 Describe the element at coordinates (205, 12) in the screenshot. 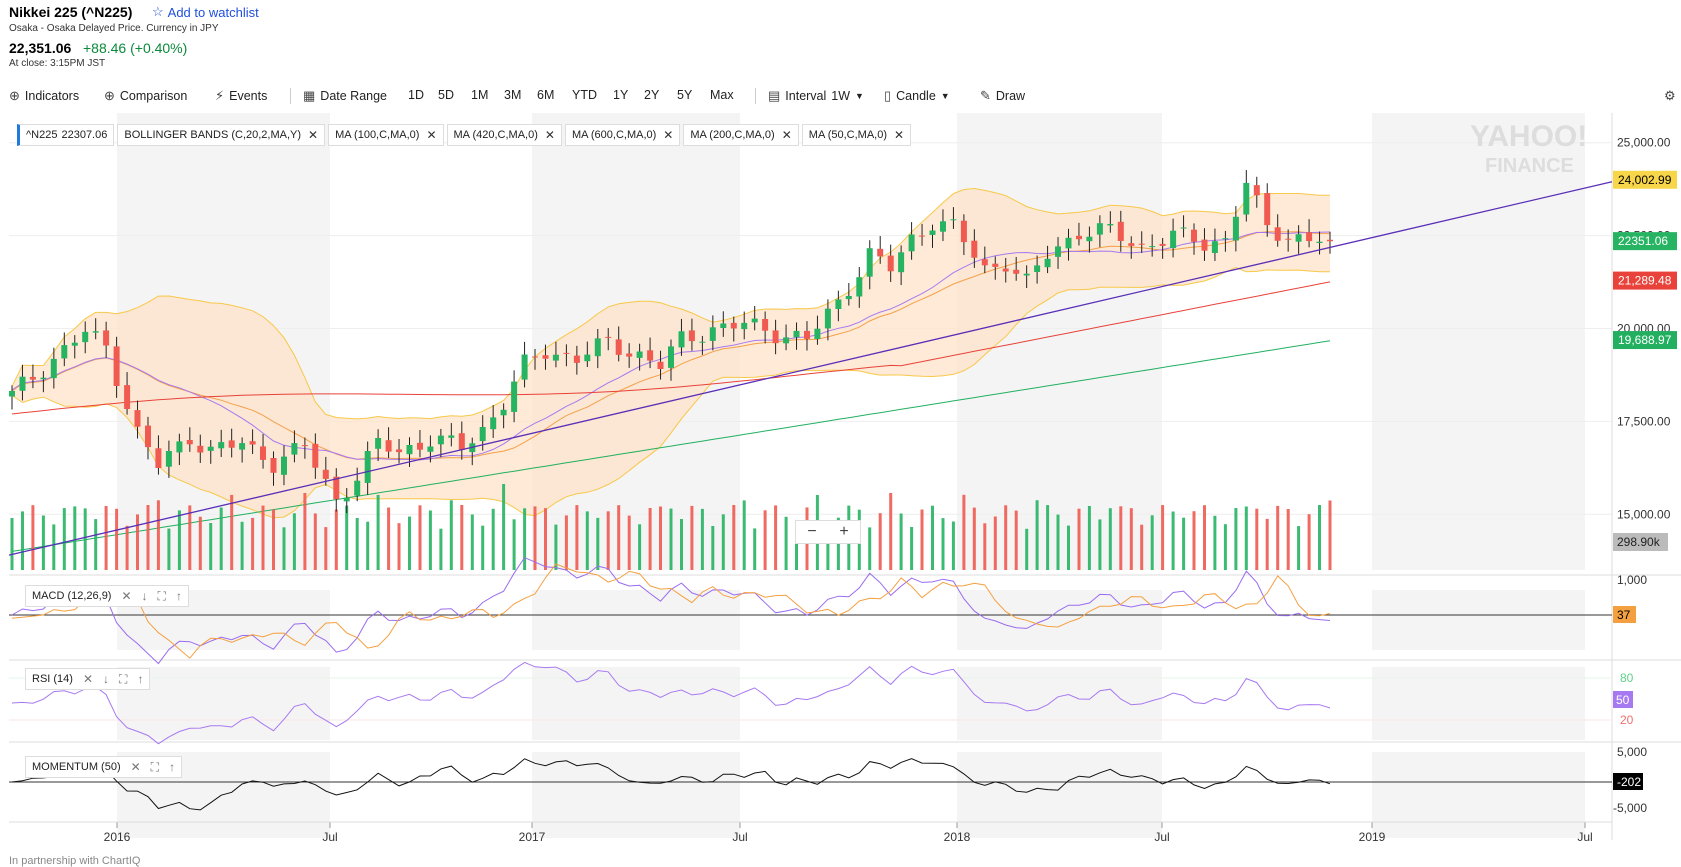

I see `add-to-watchlist-button: ☆ Add to watchlist` at that location.